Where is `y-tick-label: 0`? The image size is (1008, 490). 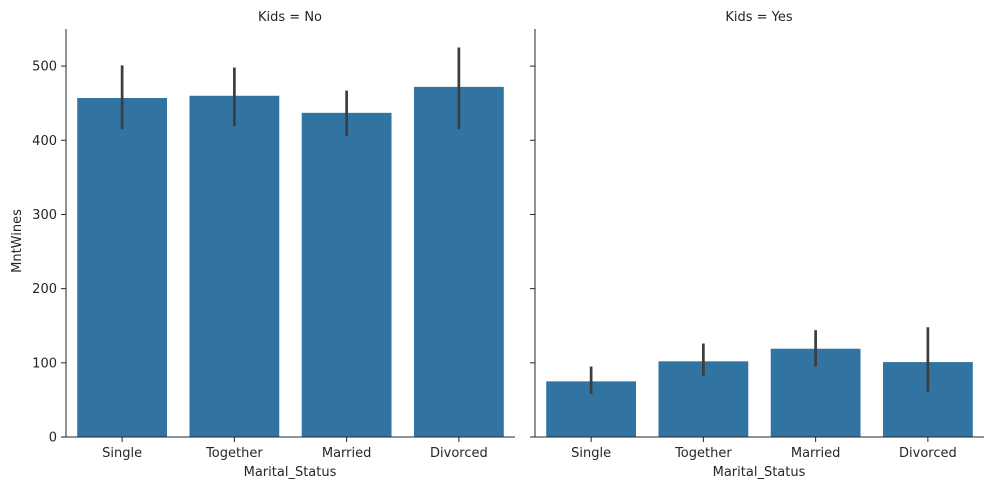
y-tick-label: 0 is located at coordinates (53, 438).